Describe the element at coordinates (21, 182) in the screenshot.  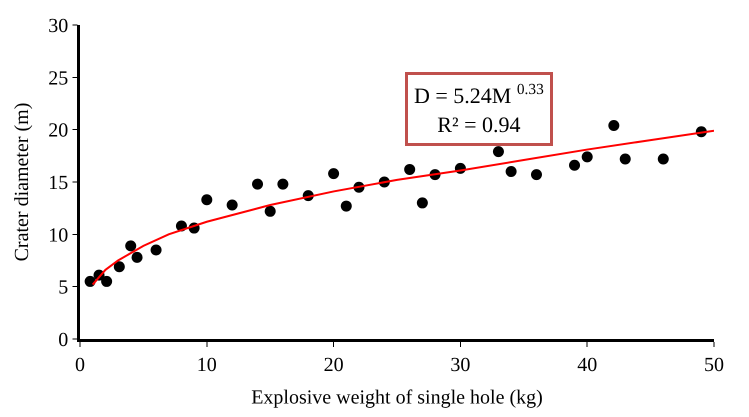
I see `y-axis-title: Crater diameter (m)` at that location.